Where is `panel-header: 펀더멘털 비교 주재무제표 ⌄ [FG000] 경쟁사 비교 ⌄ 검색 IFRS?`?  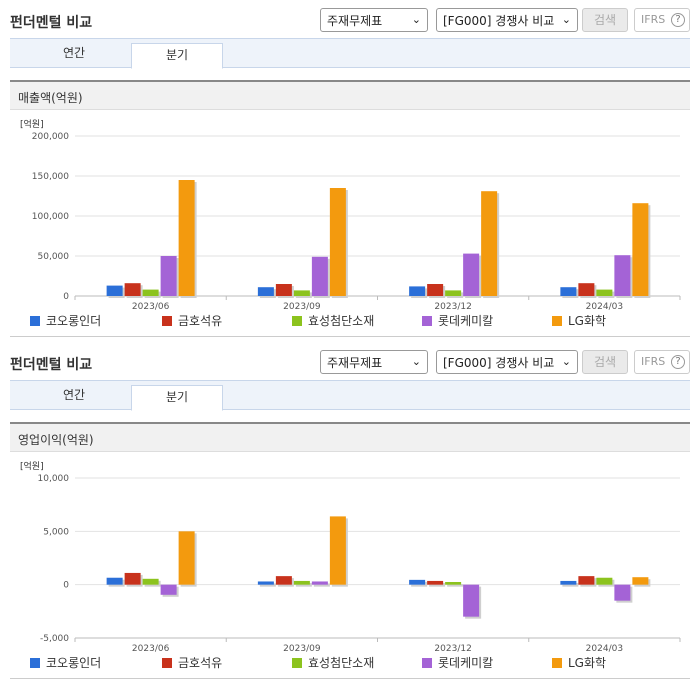
panel-header: 펀더멘털 비교 주재무제표 ⌄ [FG000] 경쟁사 비교 ⌄ 검색 IFRS? is located at coordinates (348, 20).